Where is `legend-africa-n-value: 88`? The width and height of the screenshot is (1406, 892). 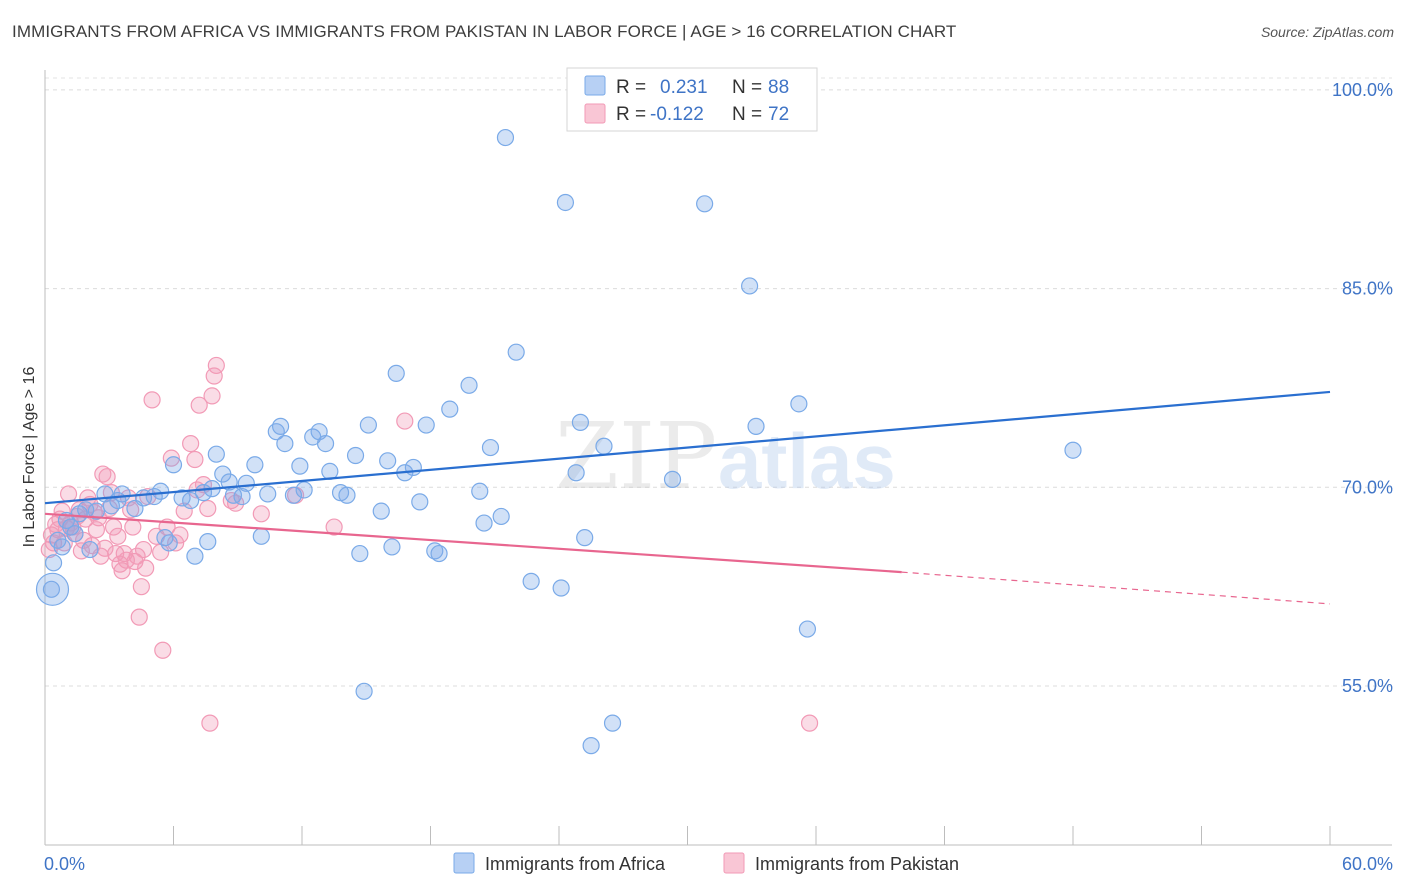 legend-africa-n-value: 88 is located at coordinates (778, 87).